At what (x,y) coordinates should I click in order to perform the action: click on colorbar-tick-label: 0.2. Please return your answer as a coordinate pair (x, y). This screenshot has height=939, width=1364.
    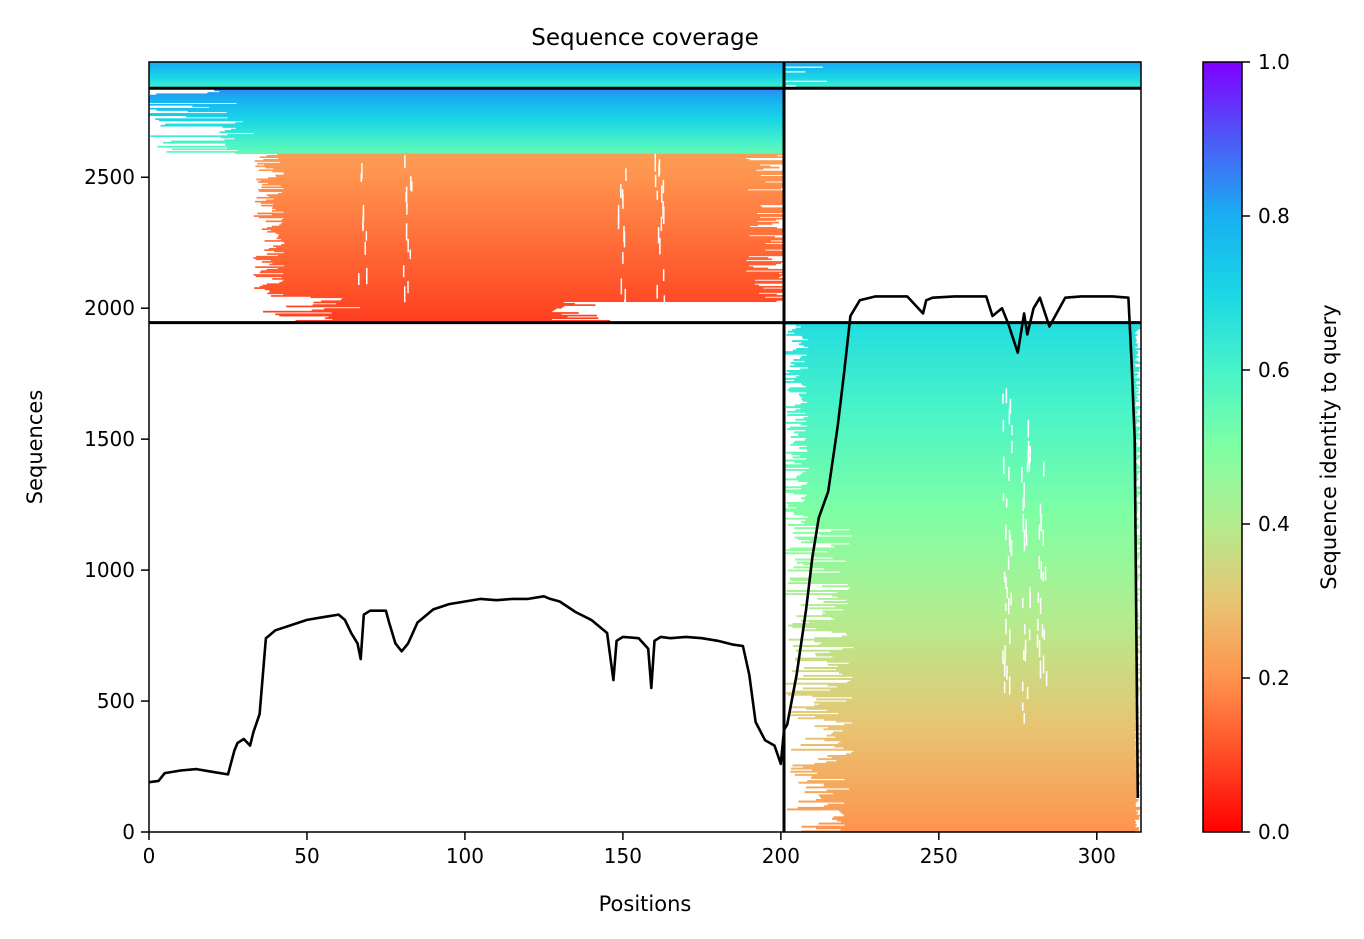
    Looking at the image, I should click on (1274, 678).